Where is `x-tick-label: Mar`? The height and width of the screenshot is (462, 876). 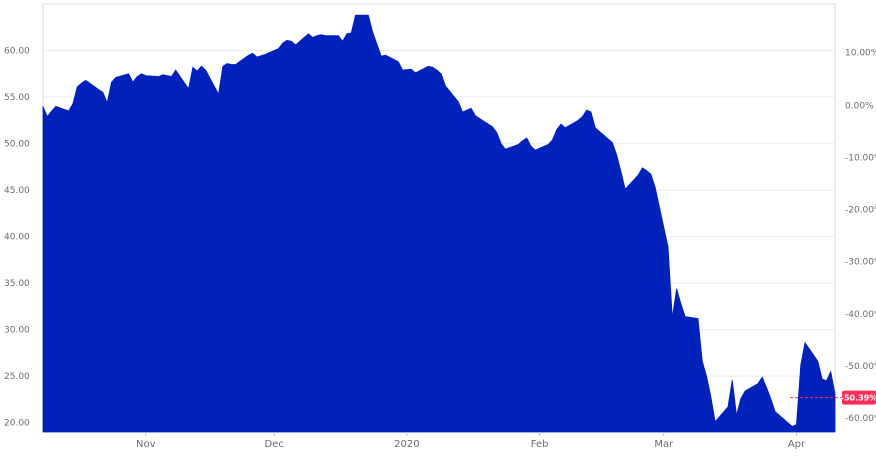
x-tick-label: Mar is located at coordinates (664, 444).